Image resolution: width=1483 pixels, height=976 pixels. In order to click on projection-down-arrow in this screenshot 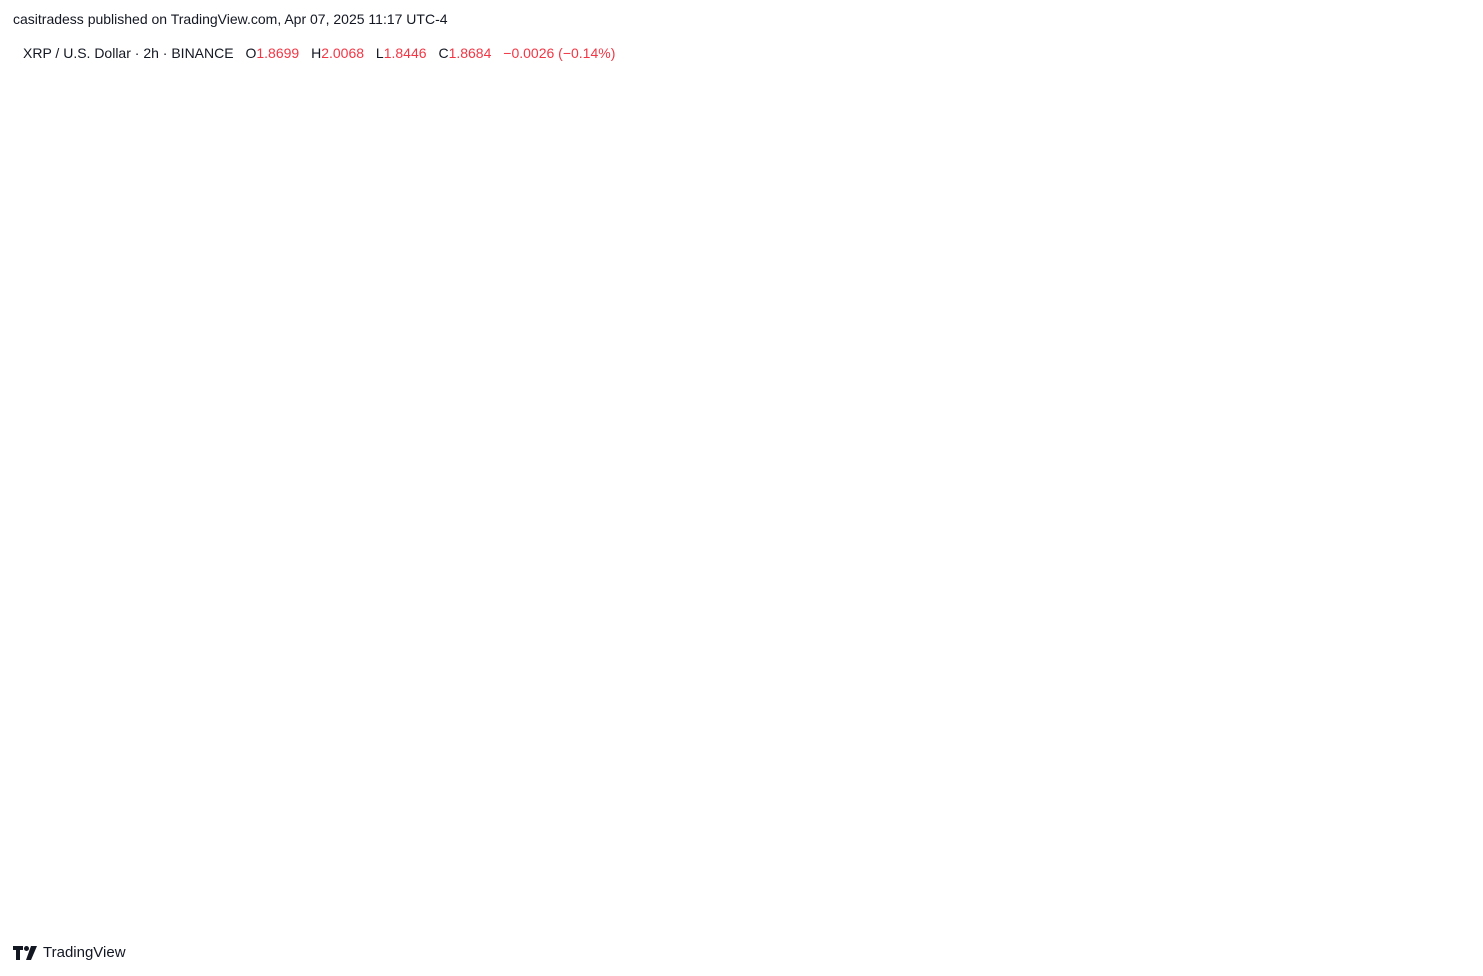, I will do `click(513, 510)`.